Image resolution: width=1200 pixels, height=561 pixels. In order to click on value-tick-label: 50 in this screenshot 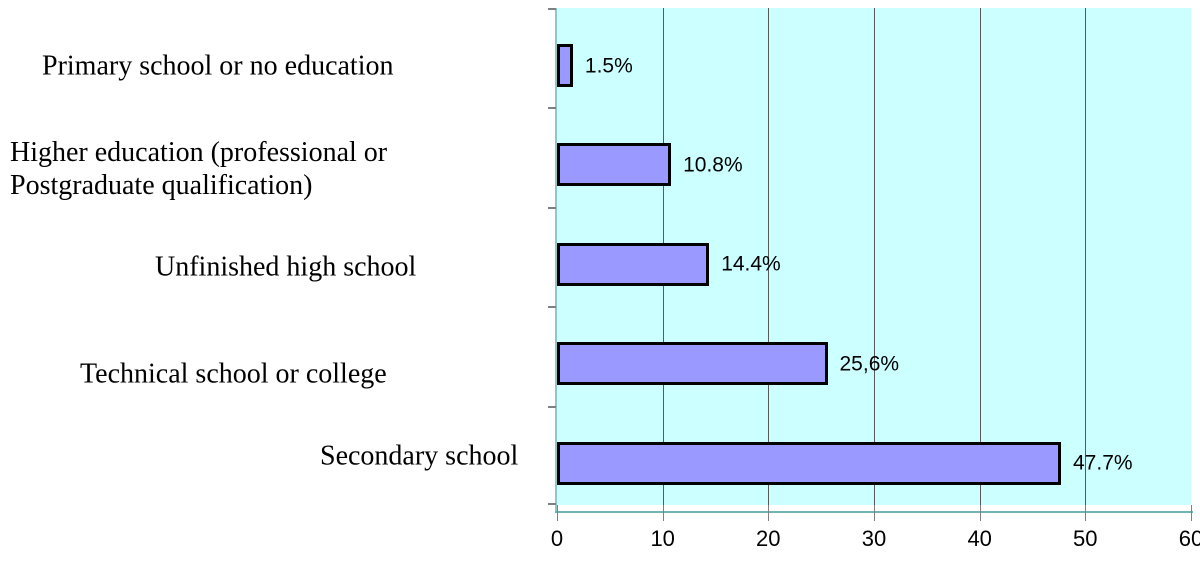, I will do `click(1085, 538)`.